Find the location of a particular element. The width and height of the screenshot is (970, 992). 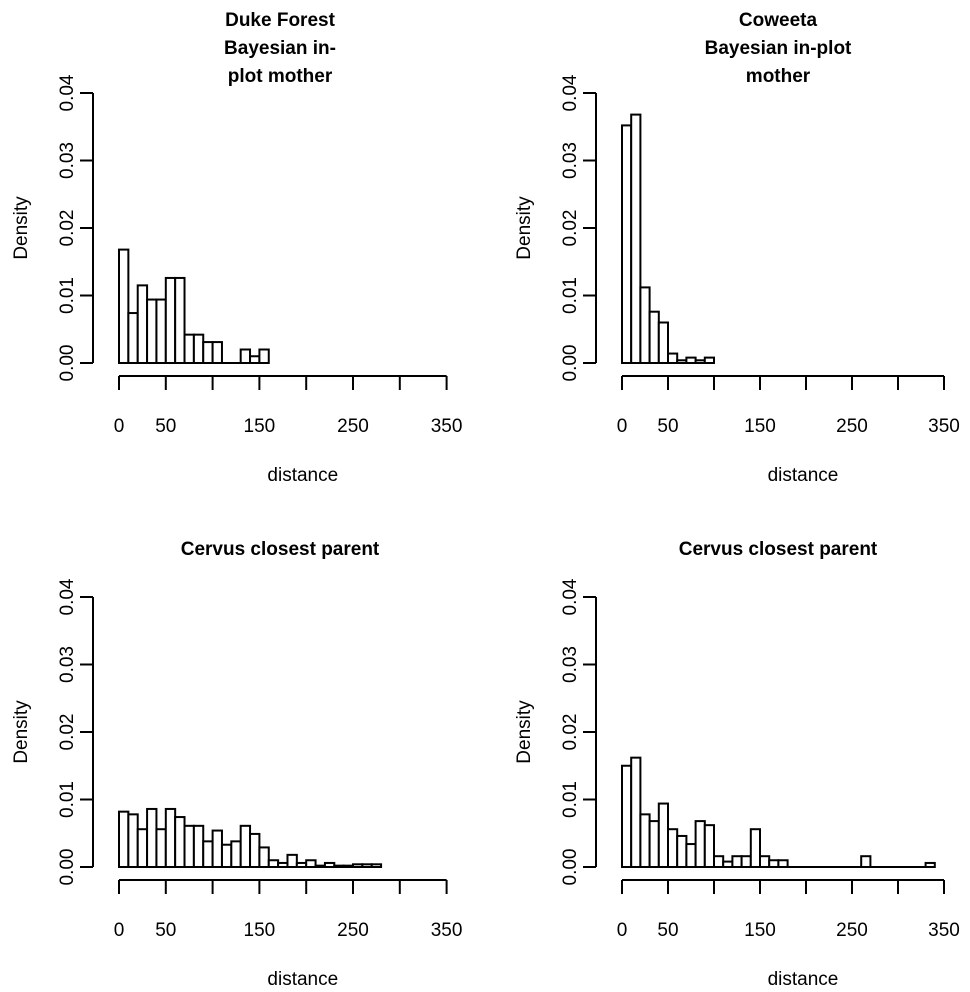

panel-title-line: Bayesian in-plot is located at coordinates (778, 48).